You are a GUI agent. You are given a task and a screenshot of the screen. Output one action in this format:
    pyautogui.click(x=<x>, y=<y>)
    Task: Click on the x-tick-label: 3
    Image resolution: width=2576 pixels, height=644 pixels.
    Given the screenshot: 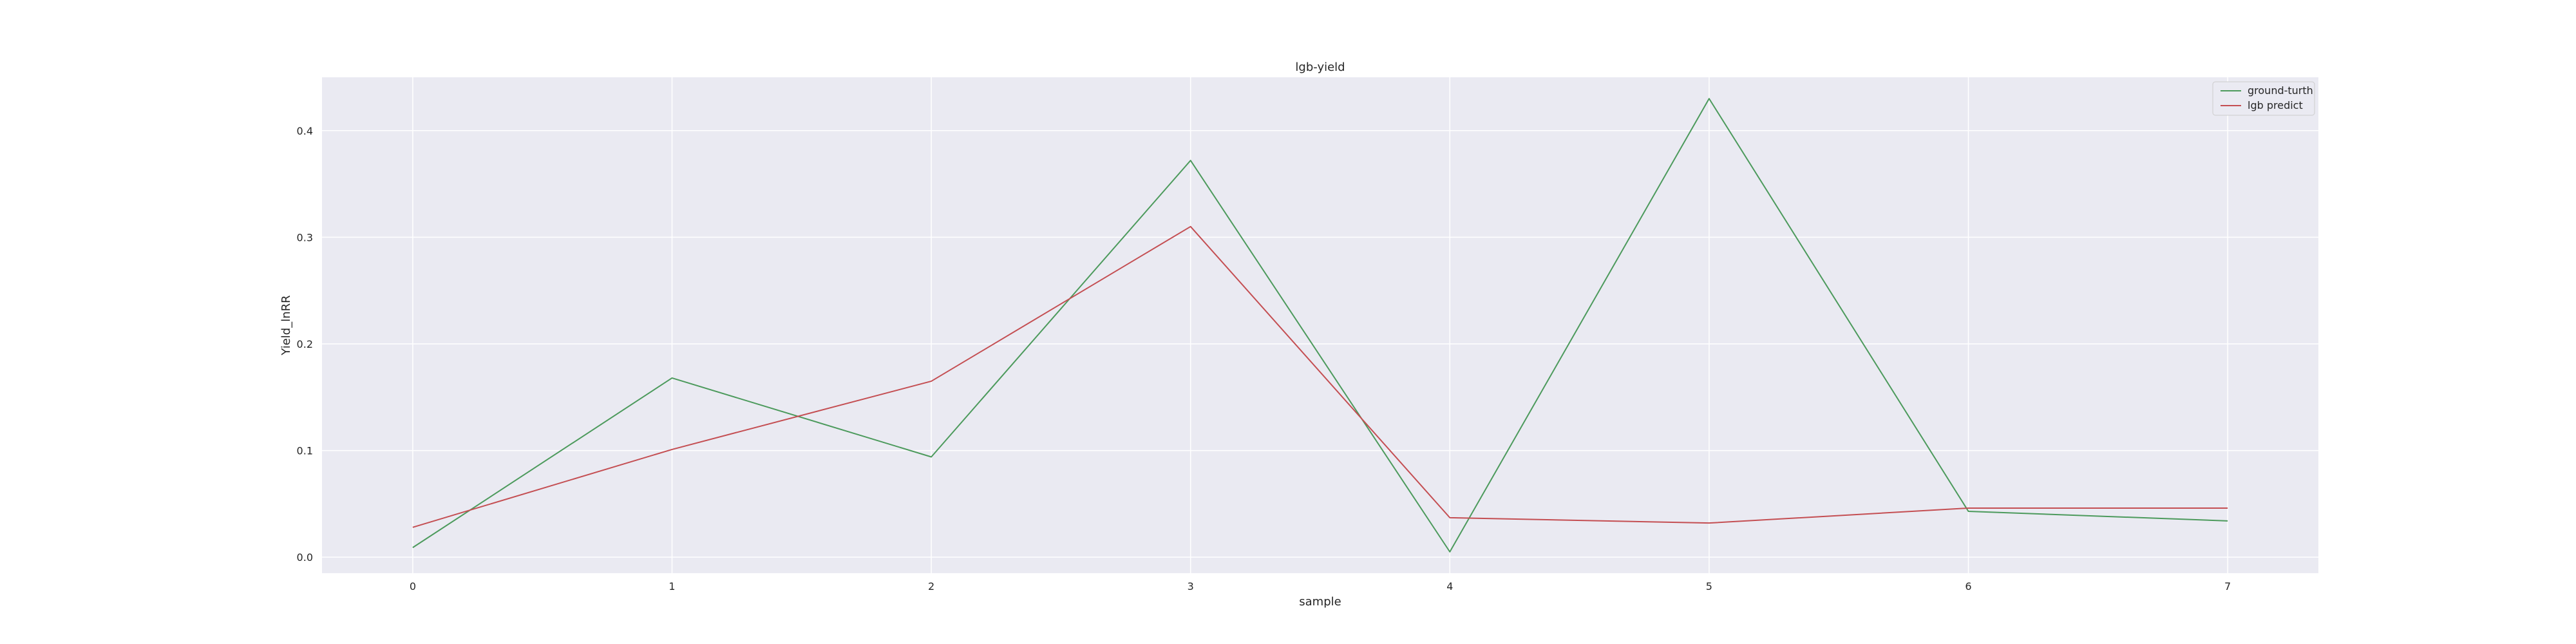 What is the action you would take?
    pyautogui.click(x=1191, y=586)
    